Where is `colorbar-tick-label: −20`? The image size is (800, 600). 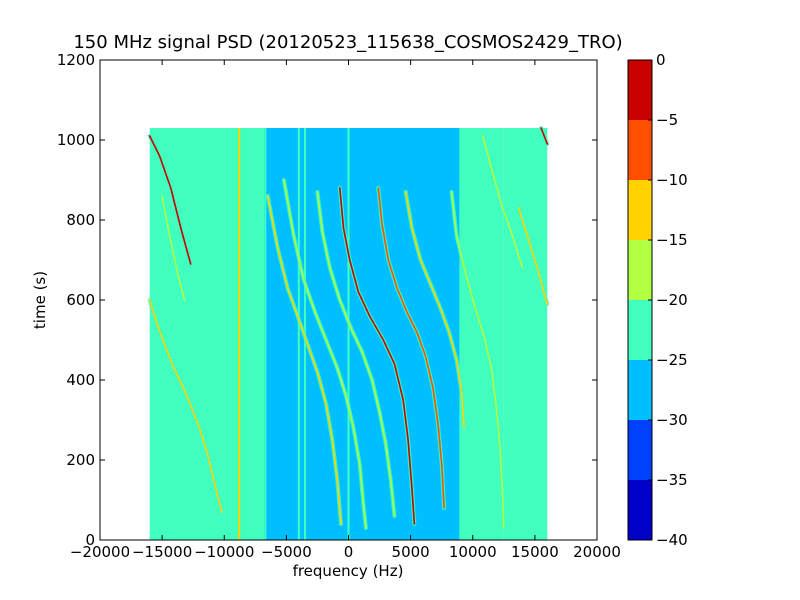 colorbar-tick-label: −20 is located at coordinates (672, 300).